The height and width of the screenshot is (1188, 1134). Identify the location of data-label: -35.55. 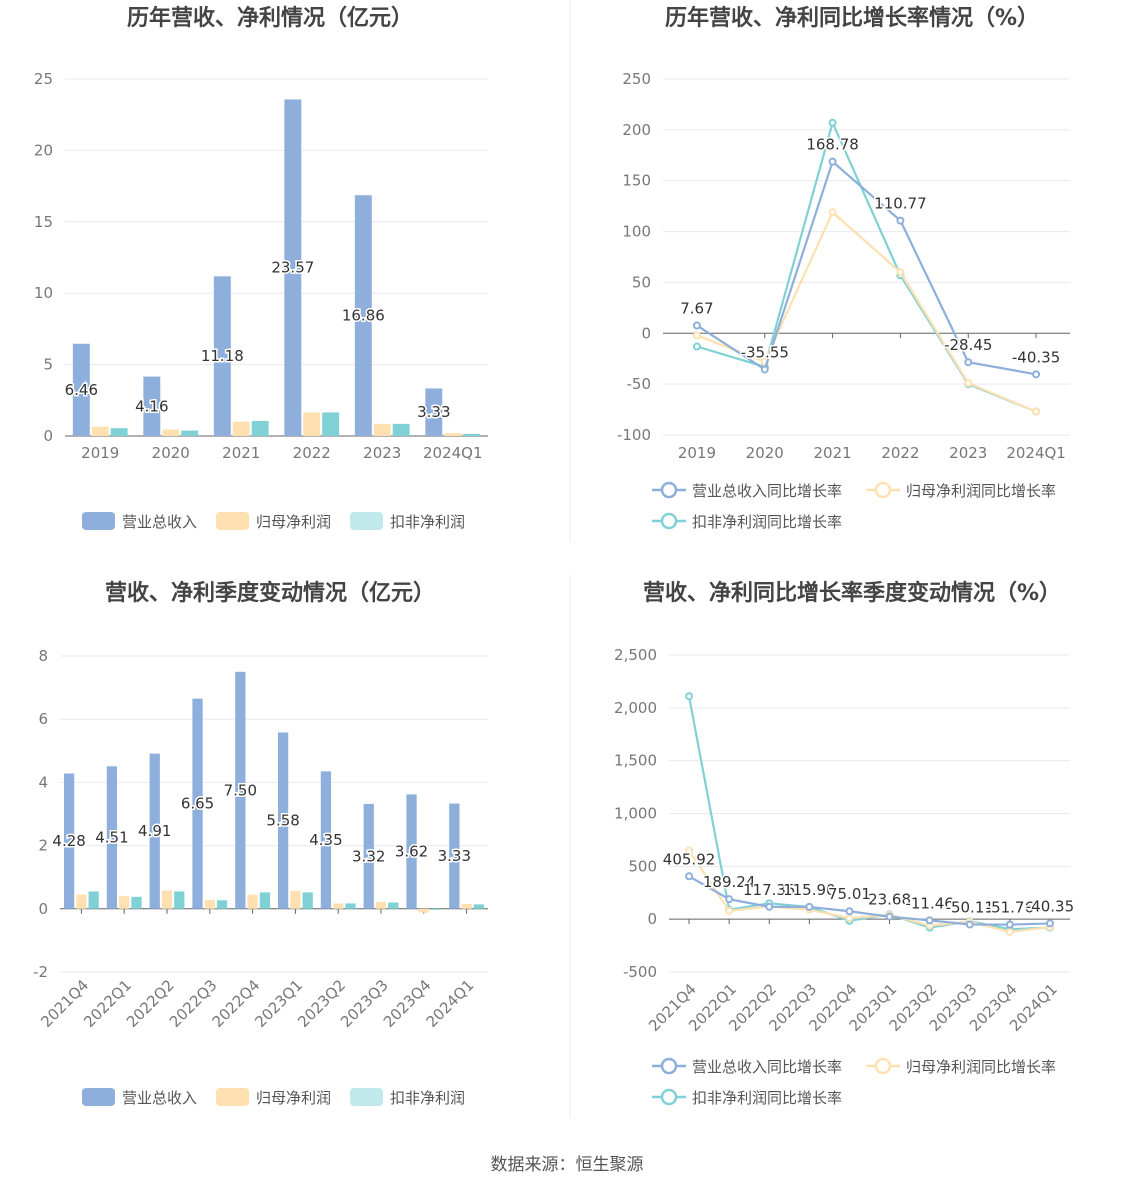
(765, 352).